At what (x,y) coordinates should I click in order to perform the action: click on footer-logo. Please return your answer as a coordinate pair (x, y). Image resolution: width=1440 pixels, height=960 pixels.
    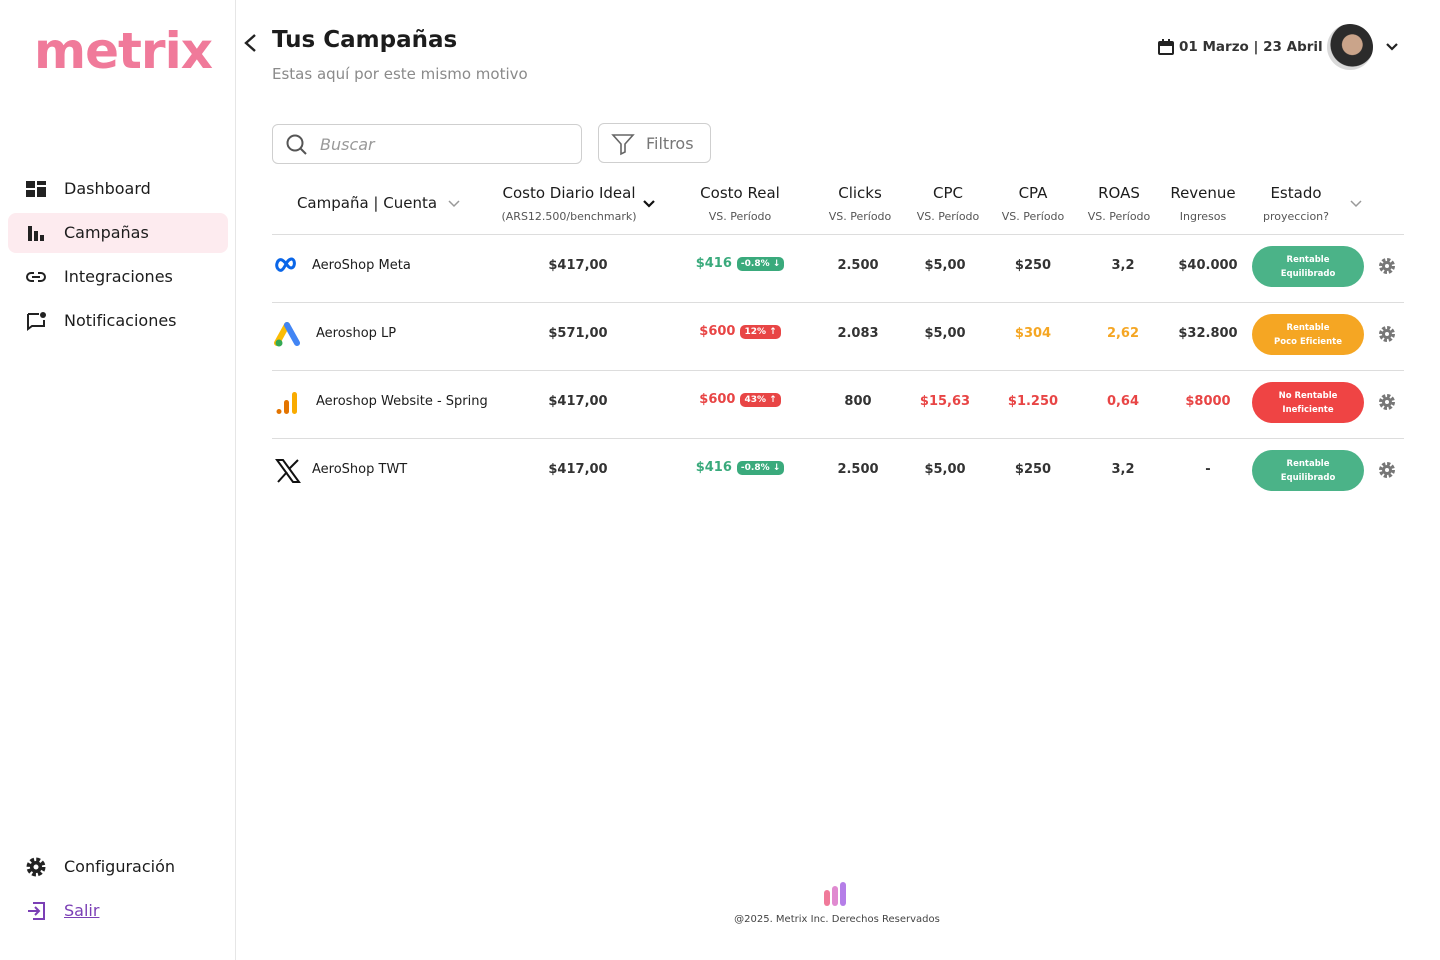
    Looking at the image, I should click on (838, 896).